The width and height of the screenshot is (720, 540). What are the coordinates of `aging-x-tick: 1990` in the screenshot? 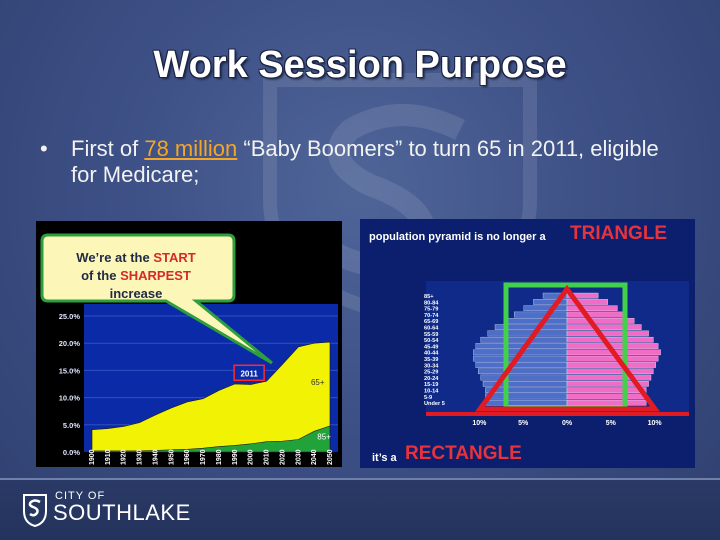 It's located at (235, 457).